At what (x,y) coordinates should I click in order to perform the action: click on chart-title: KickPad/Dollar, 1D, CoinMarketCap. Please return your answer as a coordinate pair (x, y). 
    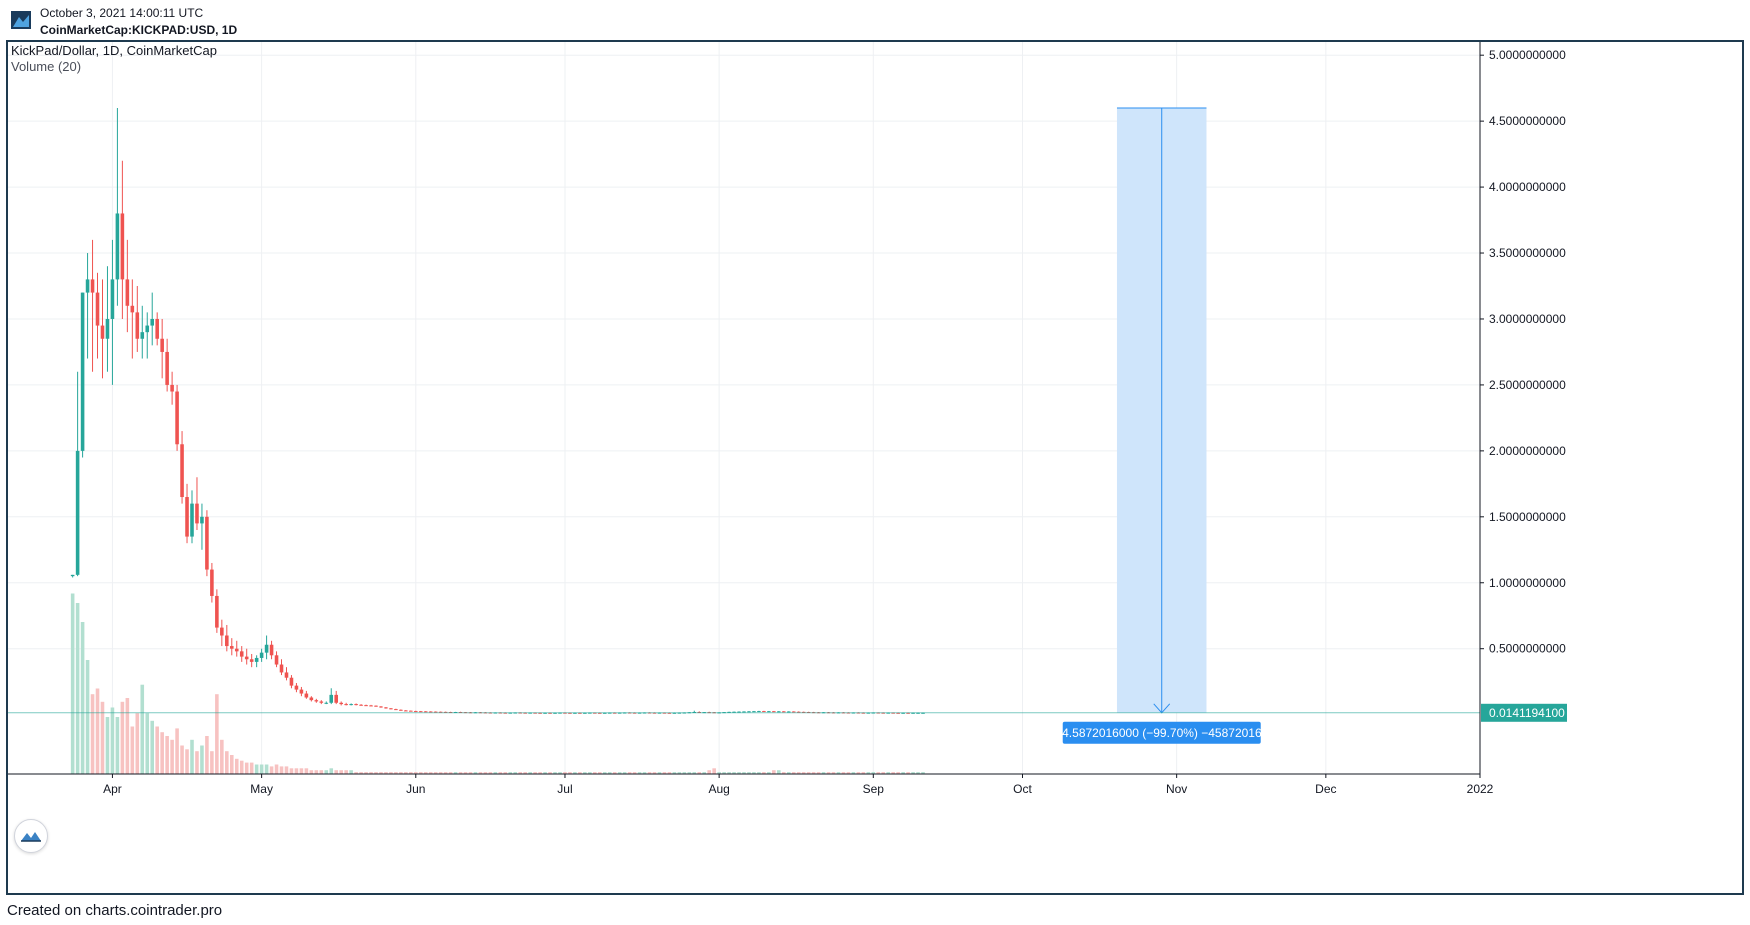
    Looking at the image, I should click on (114, 50).